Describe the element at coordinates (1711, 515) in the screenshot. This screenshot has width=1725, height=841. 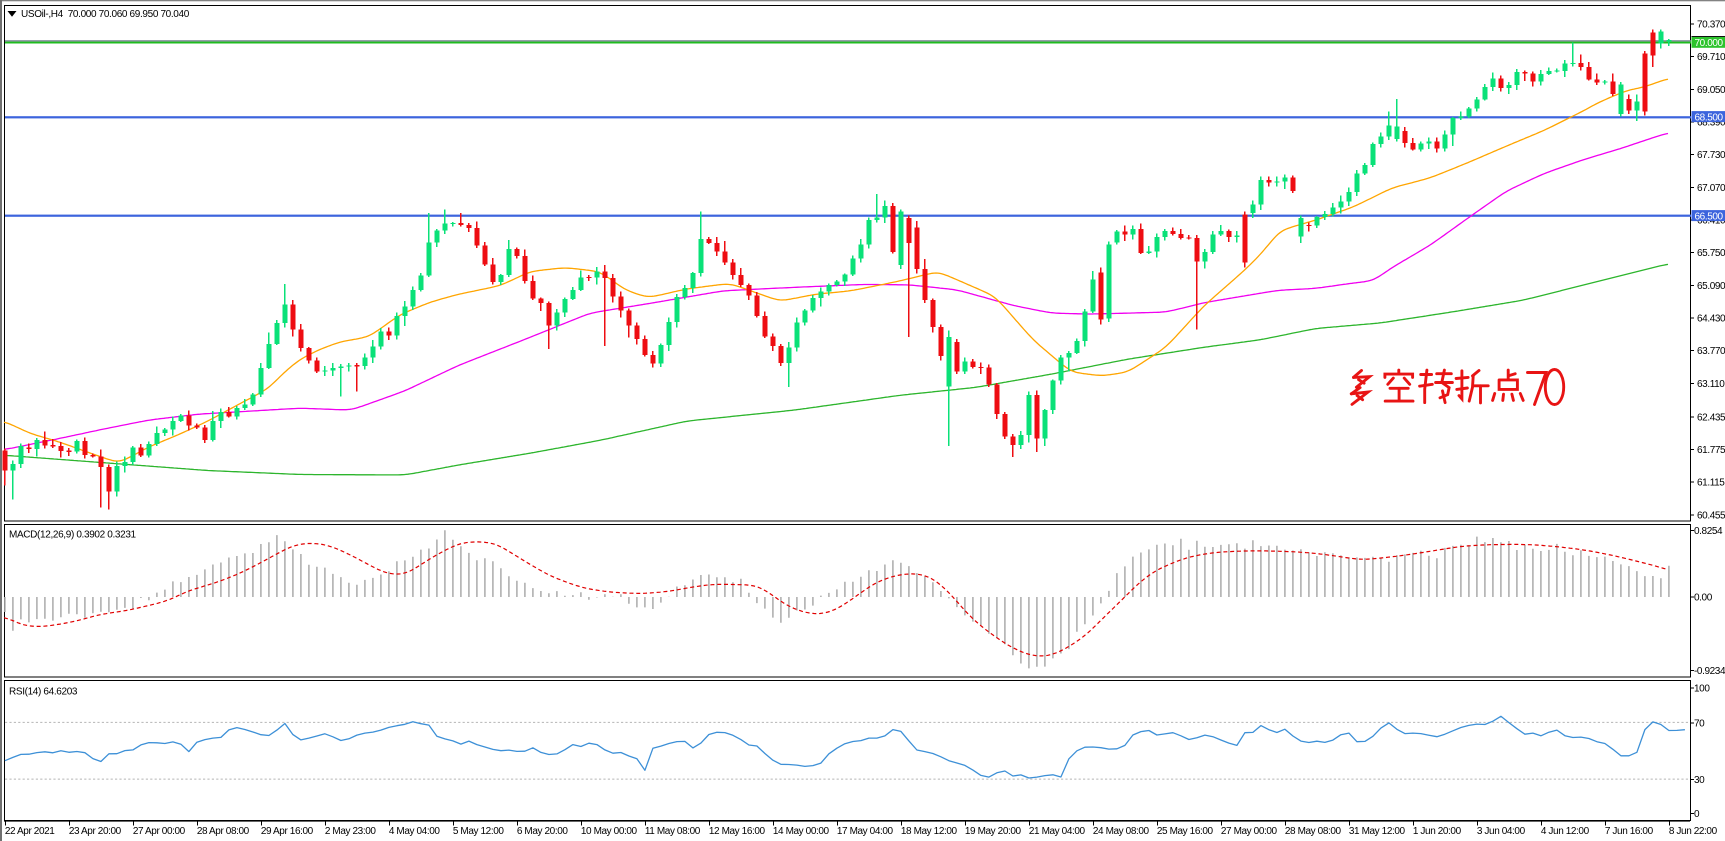
I see `svg-text: 60.455` at that location.